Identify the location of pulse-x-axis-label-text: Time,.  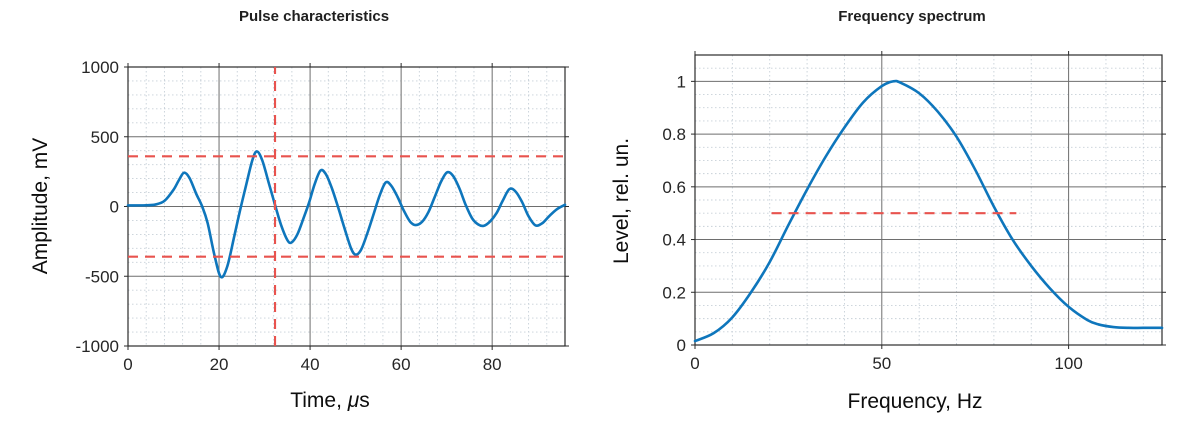
(319, 400).